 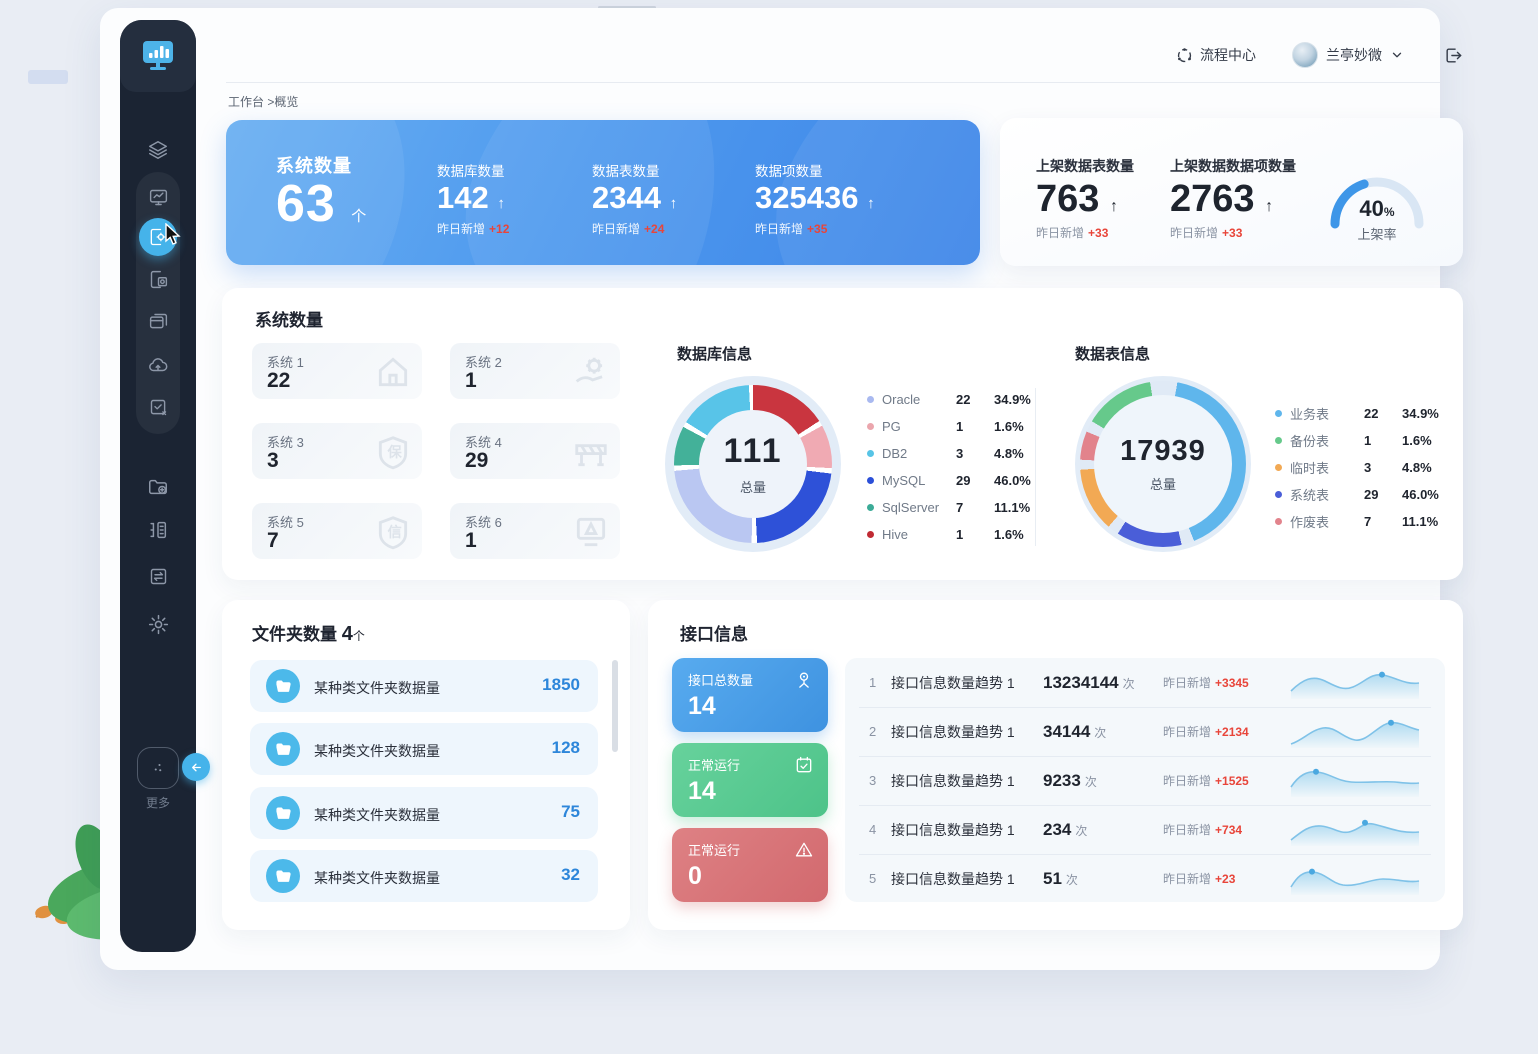 I want to click on mouse-cursor, so click(x=174, y=237).